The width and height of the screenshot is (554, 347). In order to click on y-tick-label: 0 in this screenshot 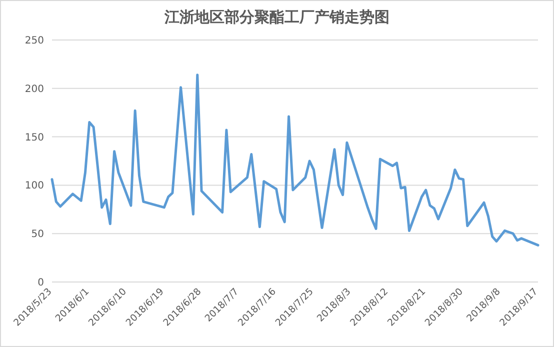, I will do `click(41, 283)`.